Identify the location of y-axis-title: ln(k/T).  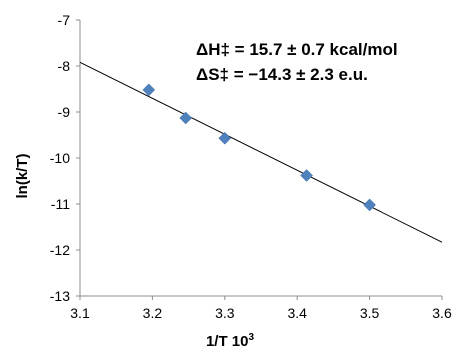
(22, 176).